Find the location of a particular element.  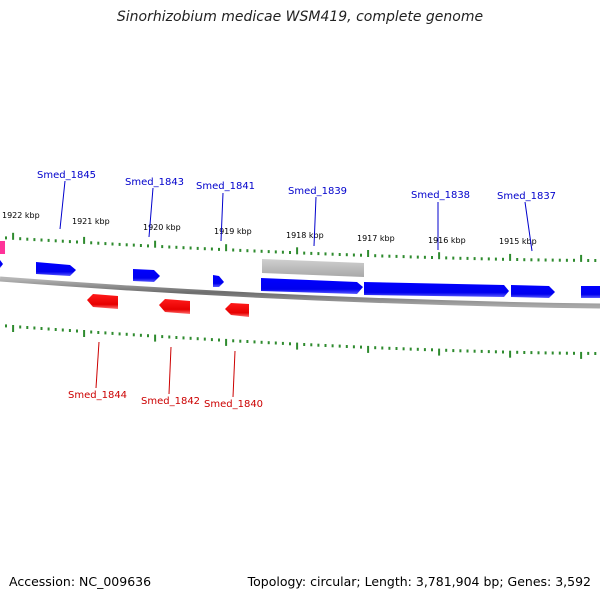

scale-label: 1916 kbp is located at coordinates (447, 240).